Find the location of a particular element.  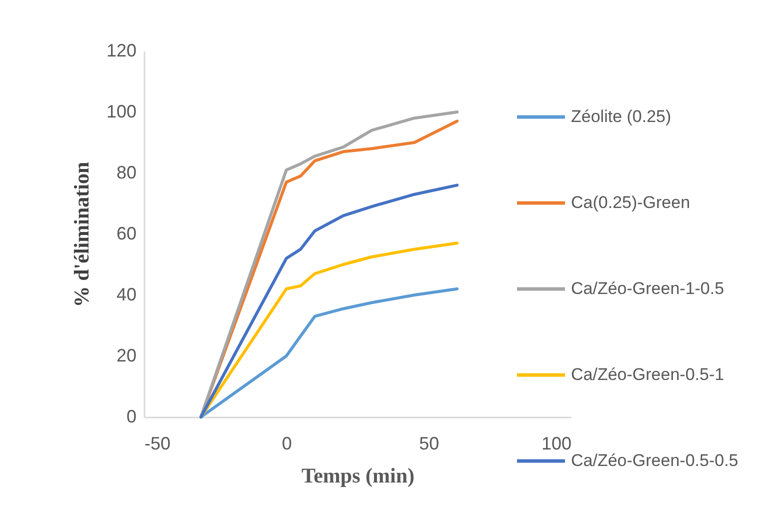

y-axis-title: % d'élimination is located at coordinates (81, 235).